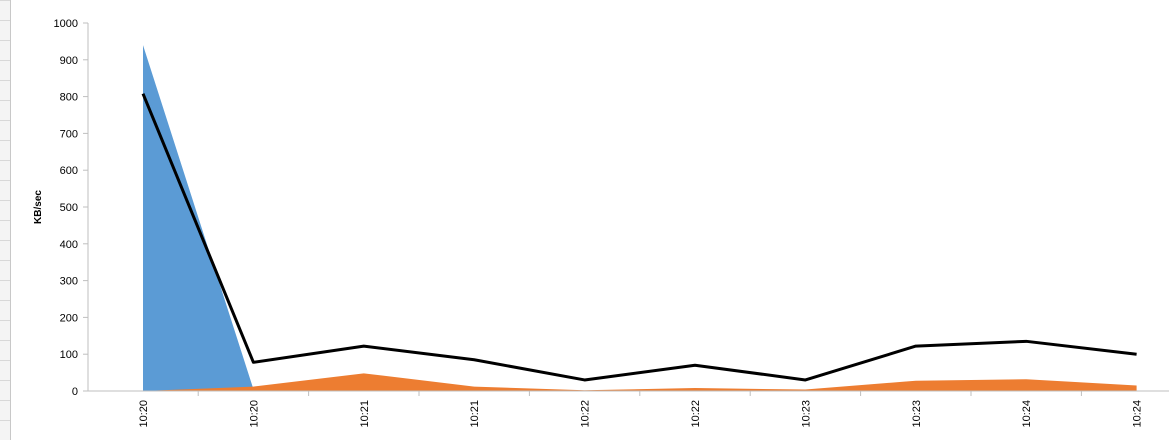  What do you see at coordinates (69, 61) in the screenshot?
I see `y-tick-label: 900` at bounding box center [69, 61].